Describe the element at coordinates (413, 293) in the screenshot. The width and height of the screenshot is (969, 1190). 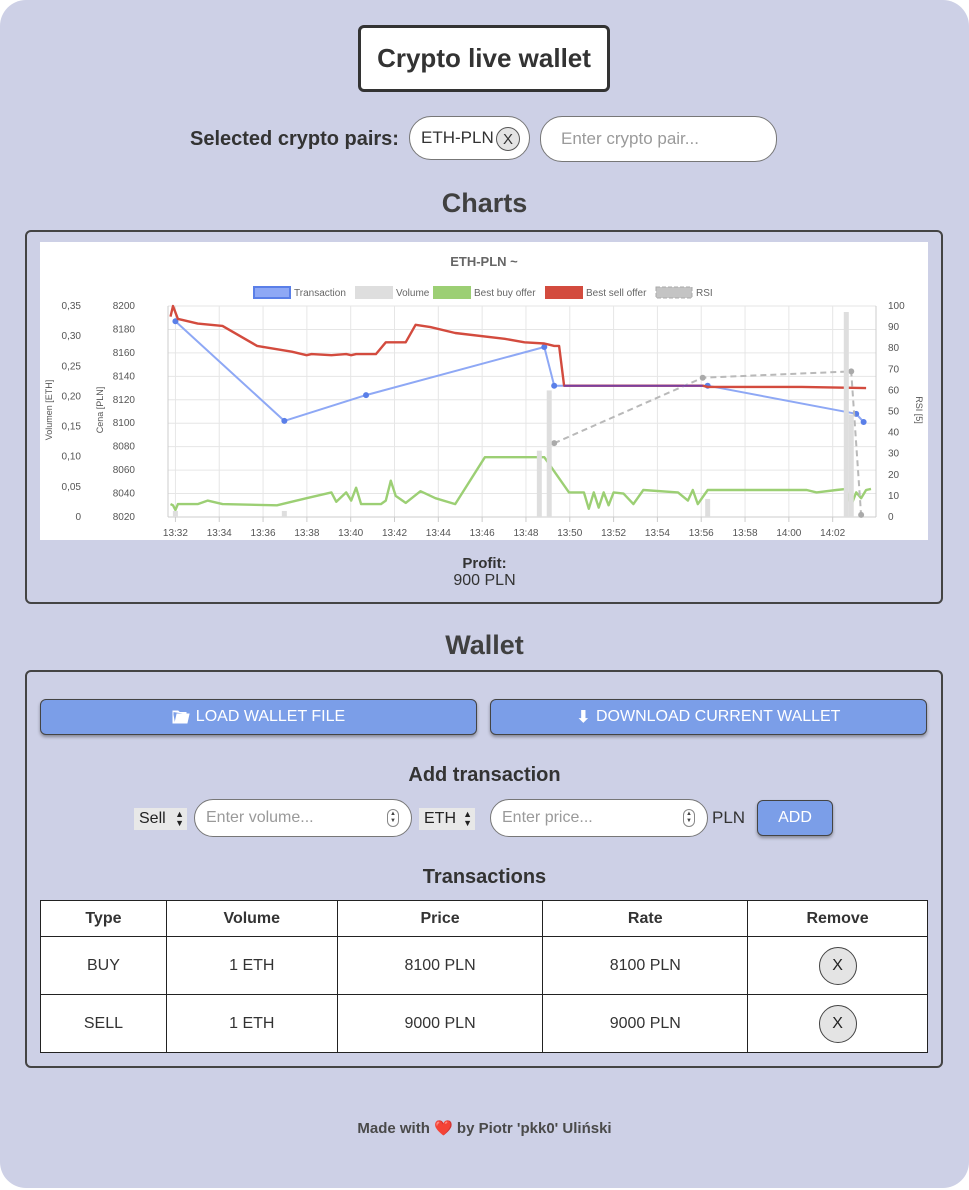
I see `legend-label: Volume` at that location.